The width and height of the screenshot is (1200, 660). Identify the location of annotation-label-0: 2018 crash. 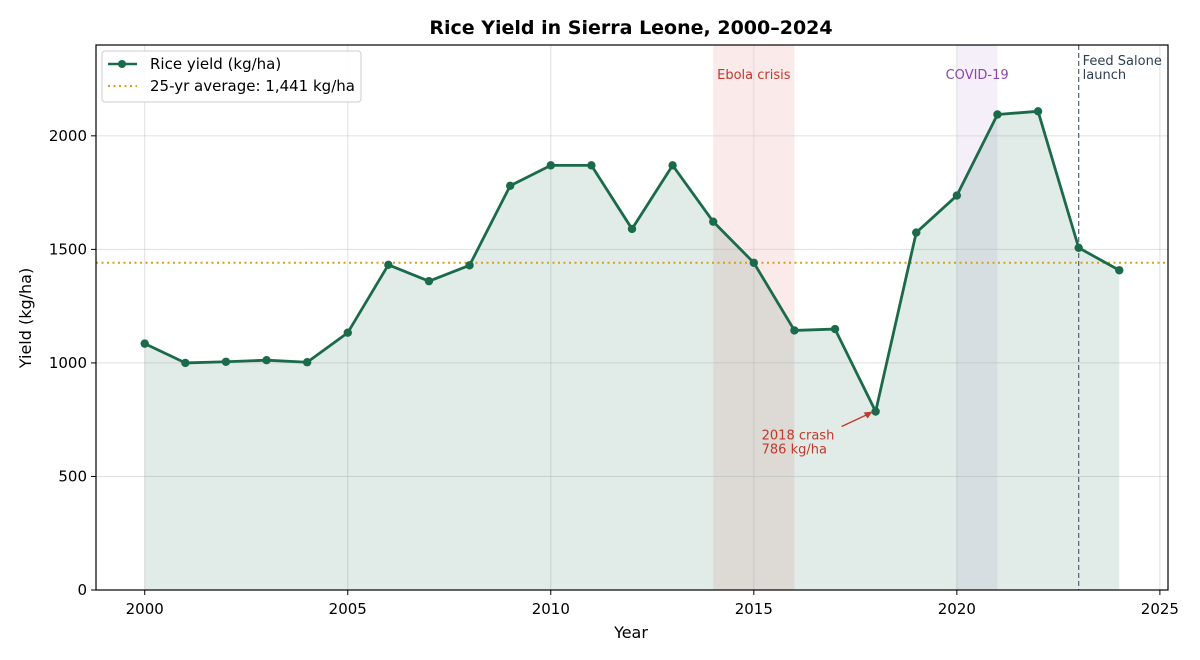
(798, 436).